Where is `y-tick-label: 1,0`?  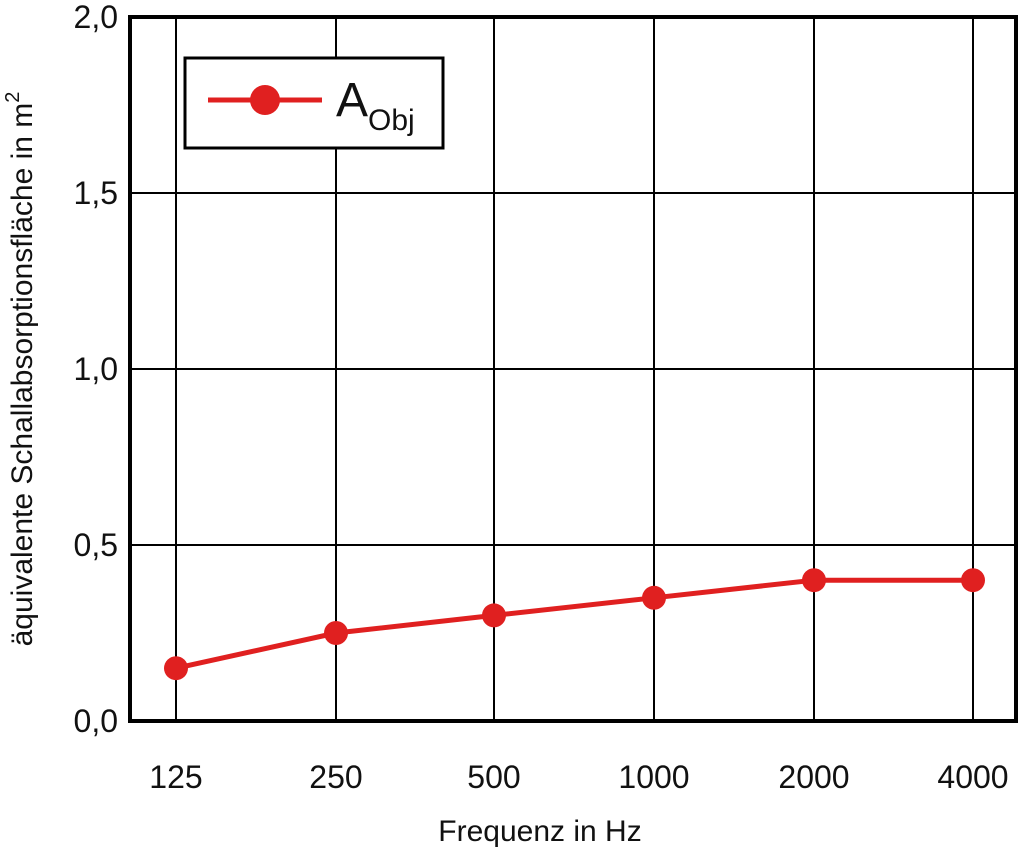
y-tick-label: 1,0 is located at coordinates (96, 369).